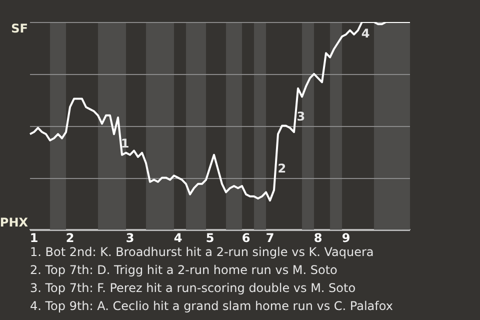  I want to click on text: 1. Bot 2nd: K. Broadhurst hit a 2-run single vs K. Vaquera, so click(202, 252).